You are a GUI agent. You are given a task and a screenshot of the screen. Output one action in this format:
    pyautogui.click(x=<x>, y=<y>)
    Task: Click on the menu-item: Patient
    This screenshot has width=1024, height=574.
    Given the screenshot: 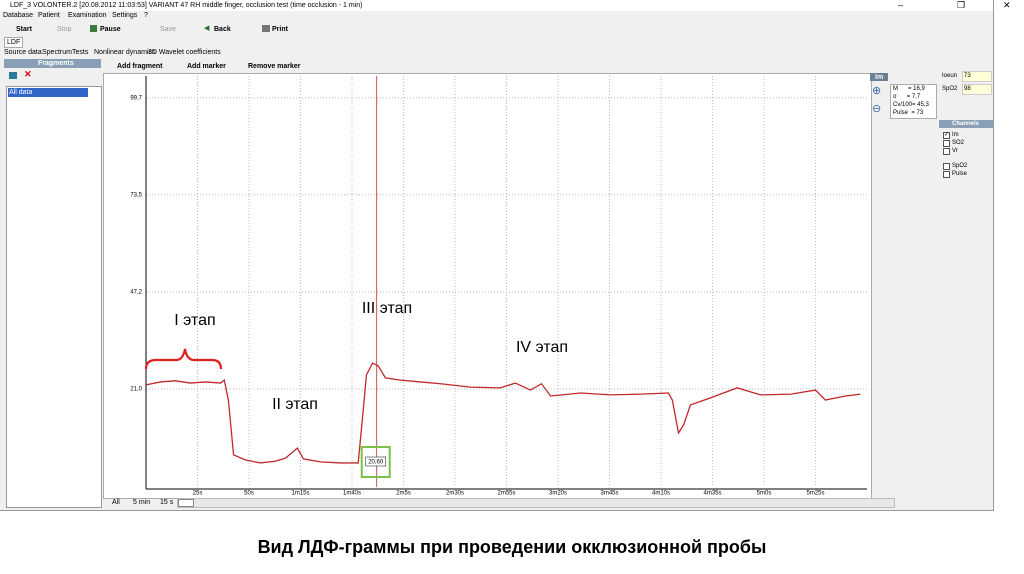 What is the action you would take?
    pyautogui.click(x=49, y=15)
    